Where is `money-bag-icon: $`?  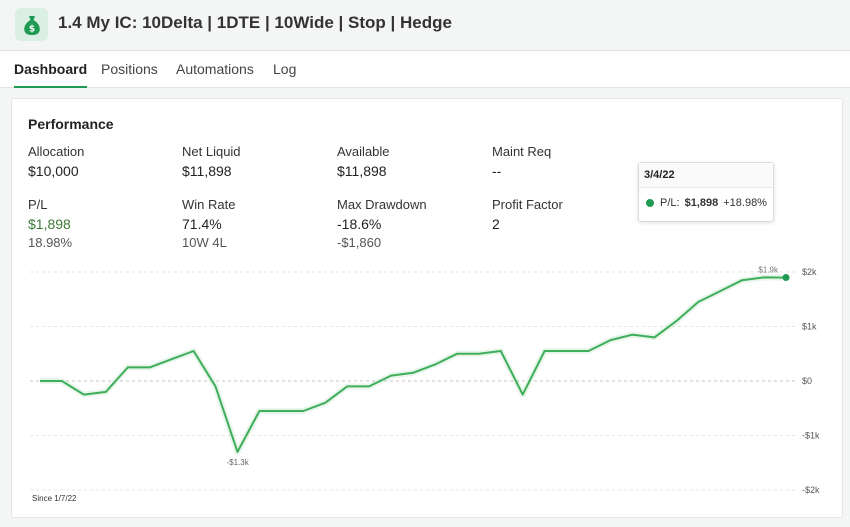 money-bag-icon: $ is located at coordinates (31, 24).